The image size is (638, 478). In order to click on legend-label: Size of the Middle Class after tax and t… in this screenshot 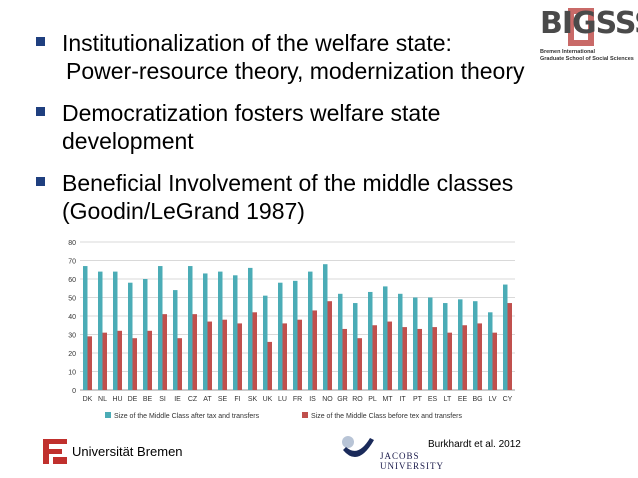, I will do `click(187, 416)`.